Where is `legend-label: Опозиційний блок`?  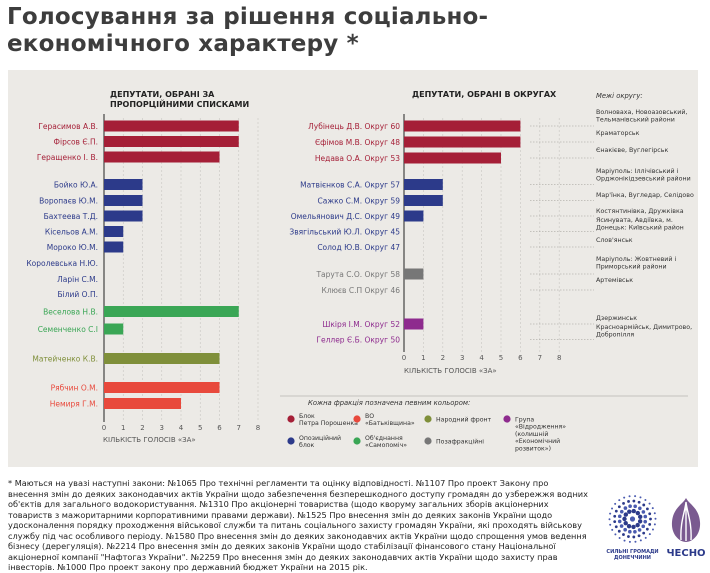 legend-label: Опозиційний блок is located at coordinates (320, 441).